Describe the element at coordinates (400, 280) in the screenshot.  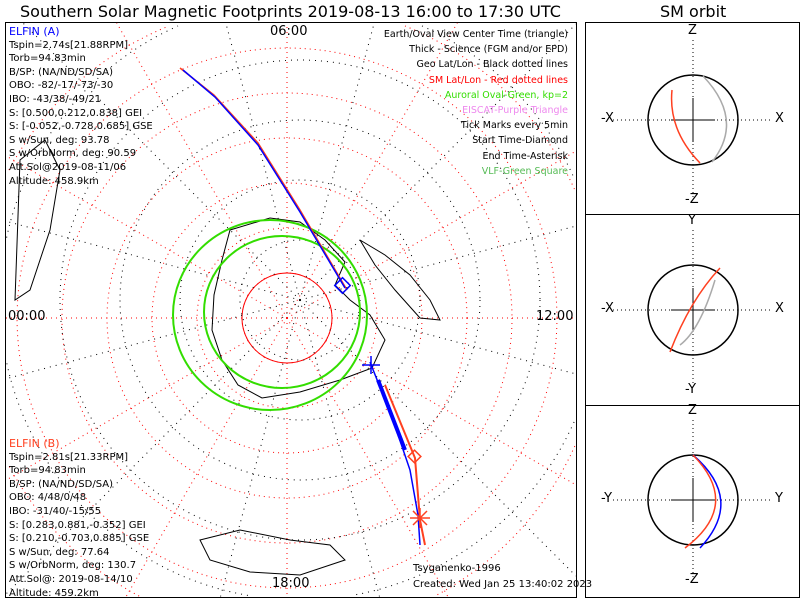
I see `coastline-south-america` at that location.